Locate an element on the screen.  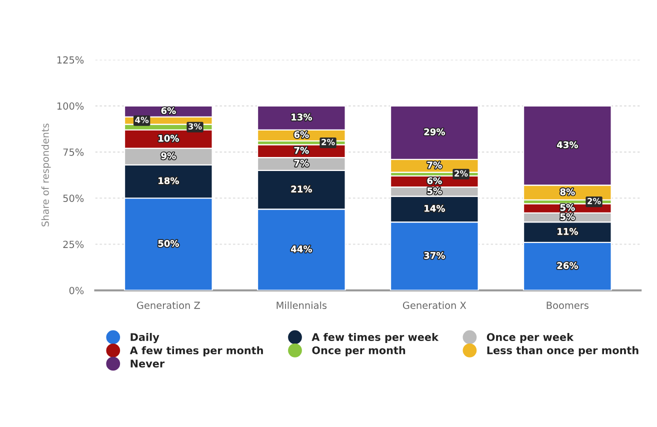
y-tick-label: 100% is located at coordinates (70, 106).